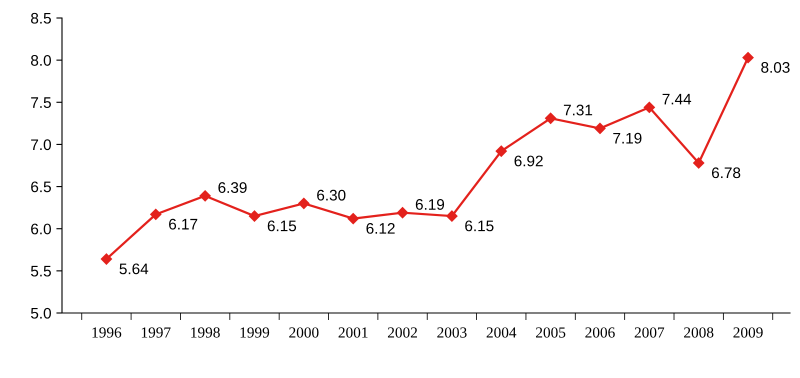 This screenshot has width=800, height=378. Describe the element at coordinates (402, 332) in the screenshot. I see `x-tick-label: 2002` at that location.